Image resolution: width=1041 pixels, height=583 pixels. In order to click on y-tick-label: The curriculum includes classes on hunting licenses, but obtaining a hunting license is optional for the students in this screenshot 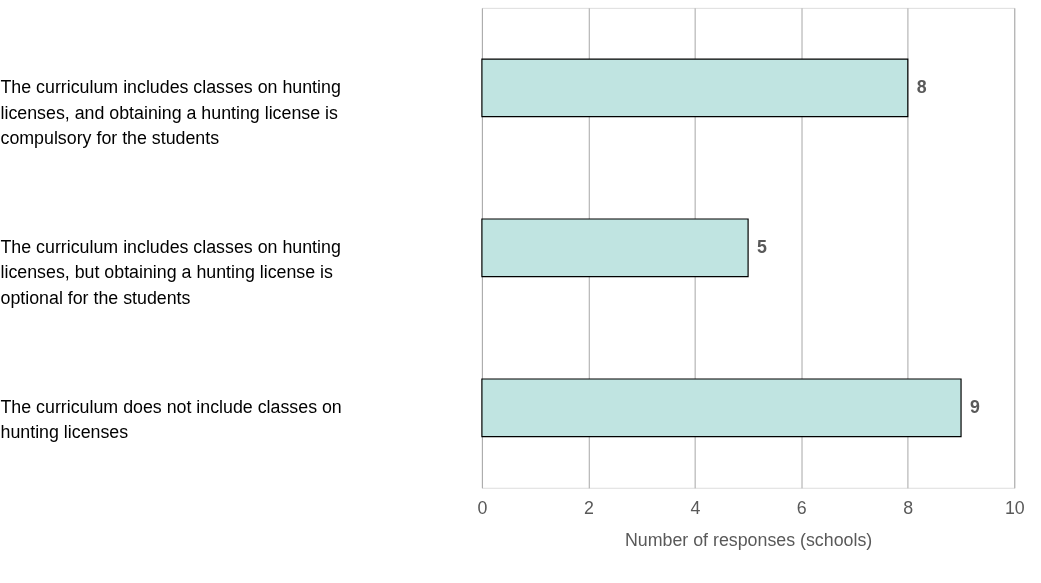, I will do `click(170, 272)`.